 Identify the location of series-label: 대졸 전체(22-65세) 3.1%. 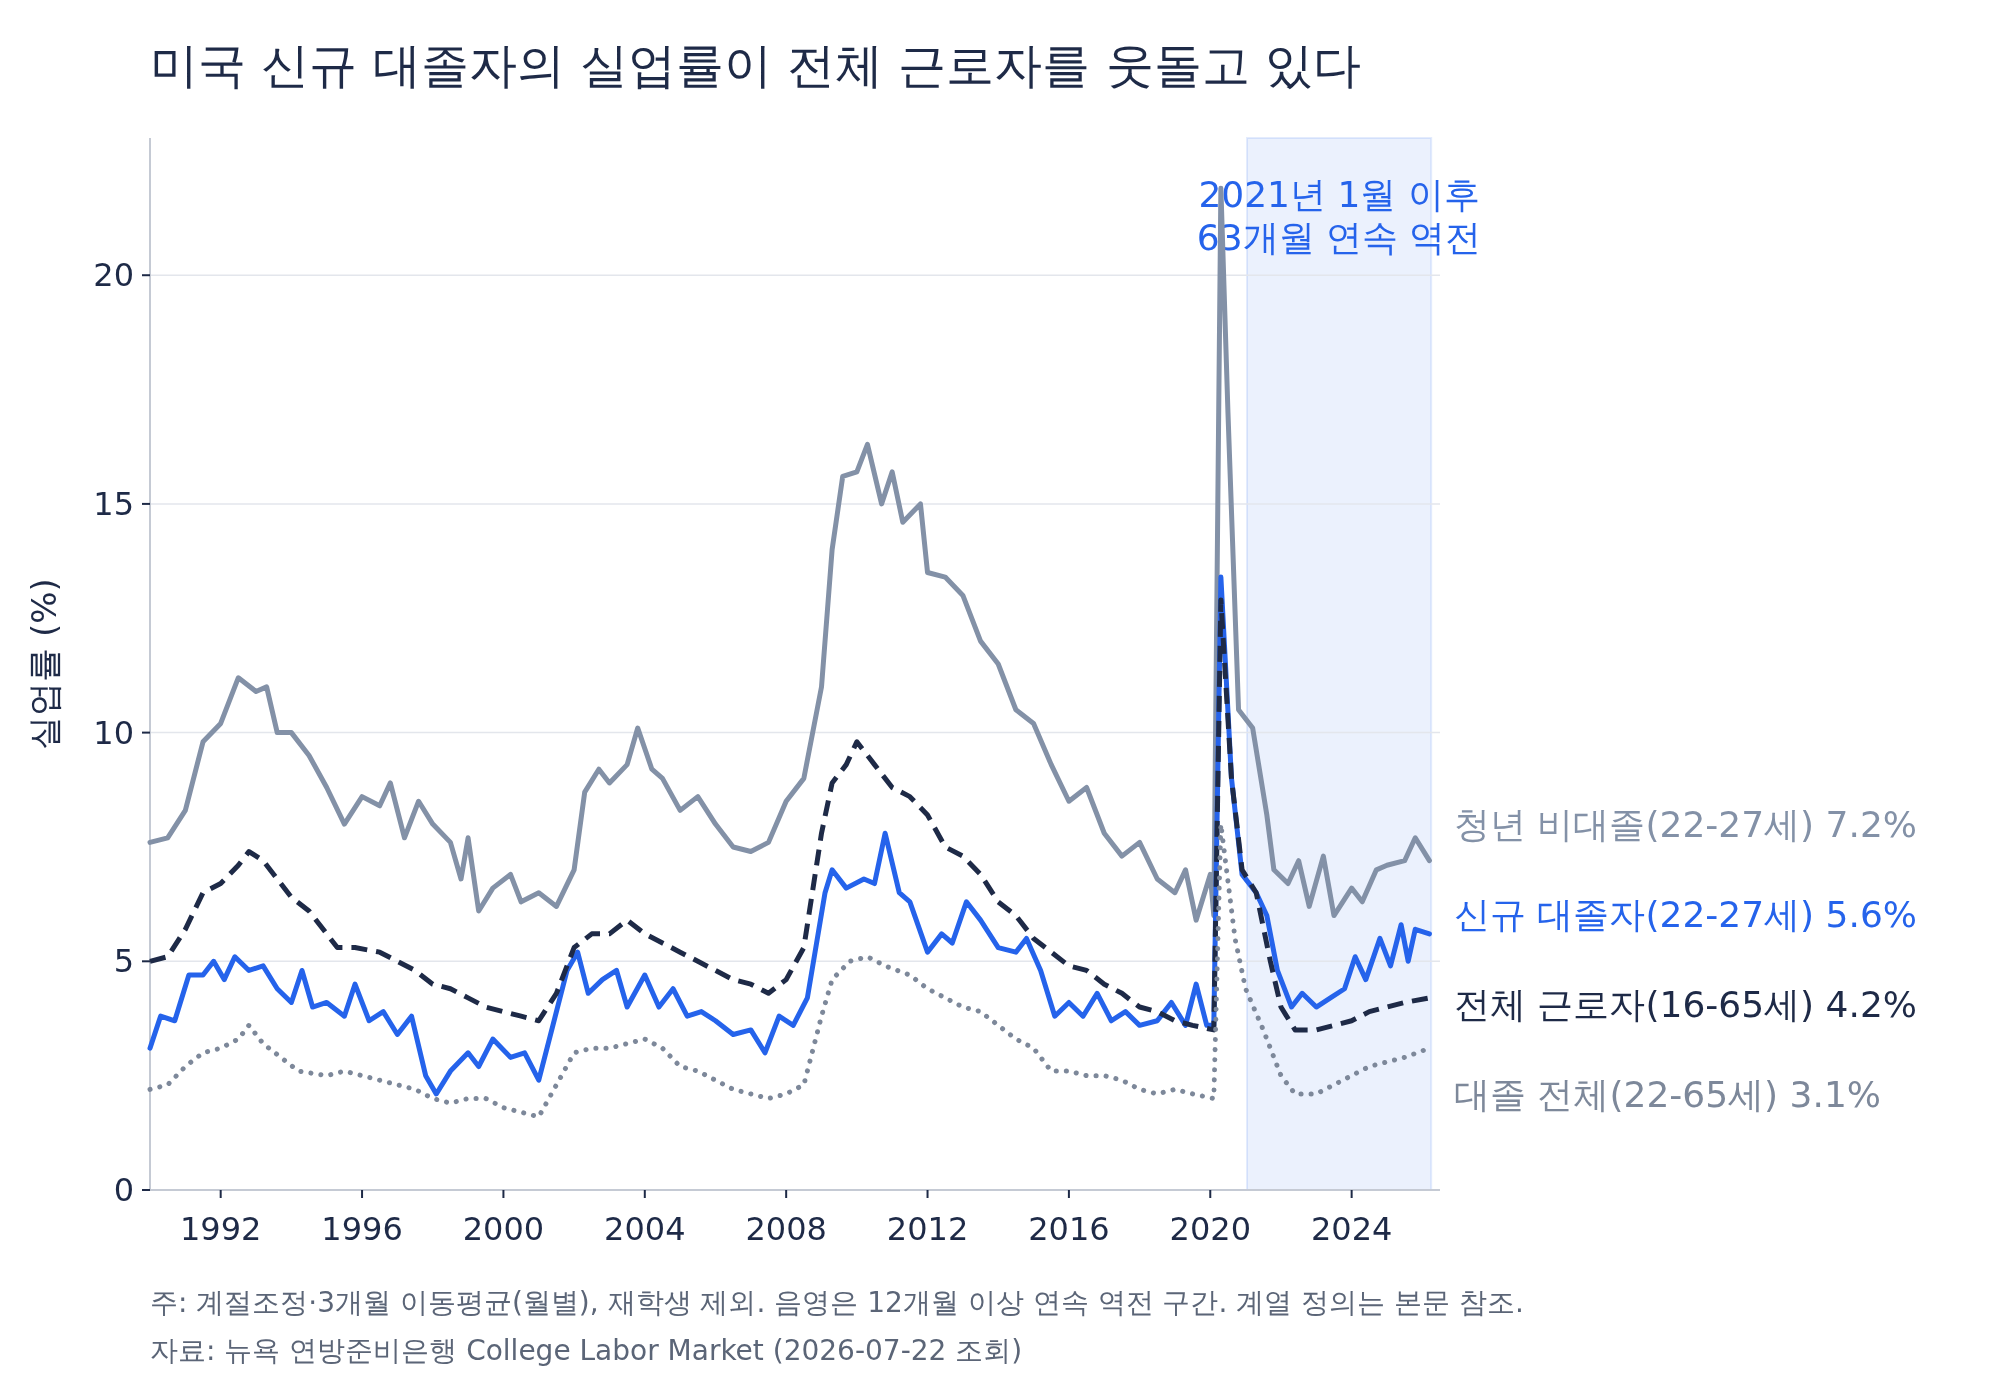
(1668, 1095).